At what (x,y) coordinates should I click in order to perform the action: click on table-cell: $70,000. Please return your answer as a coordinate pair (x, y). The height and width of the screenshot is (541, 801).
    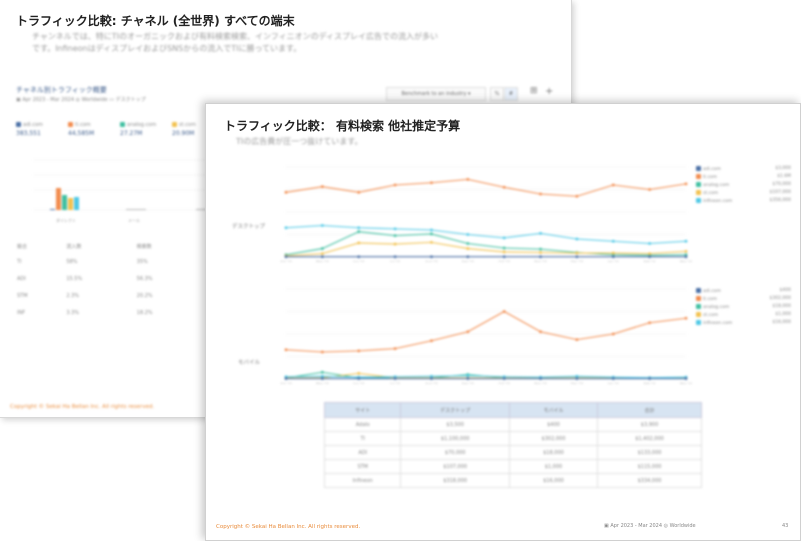
    Looking at the image, I should click on (455, 452).